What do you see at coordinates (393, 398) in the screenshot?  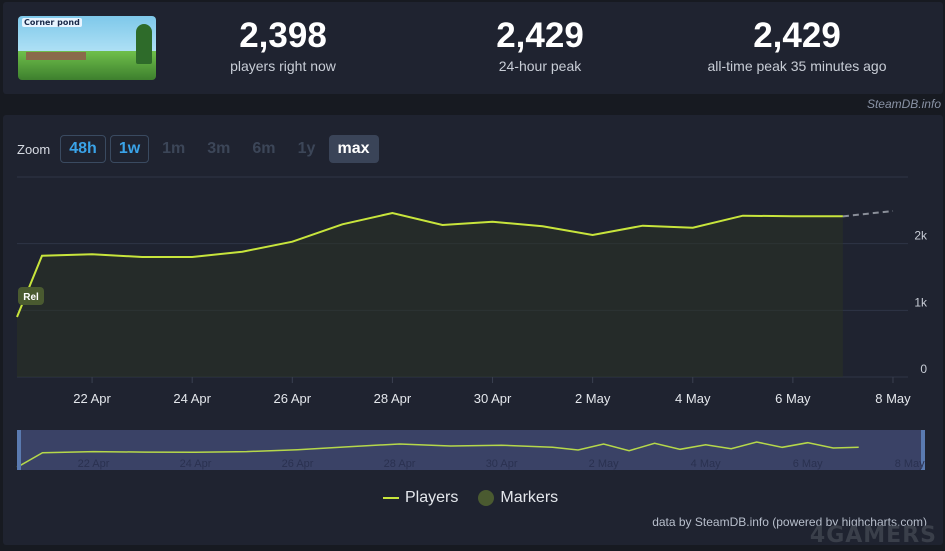 I see `x-tick-label: 28 Apr` at bounding box center [393, 398].